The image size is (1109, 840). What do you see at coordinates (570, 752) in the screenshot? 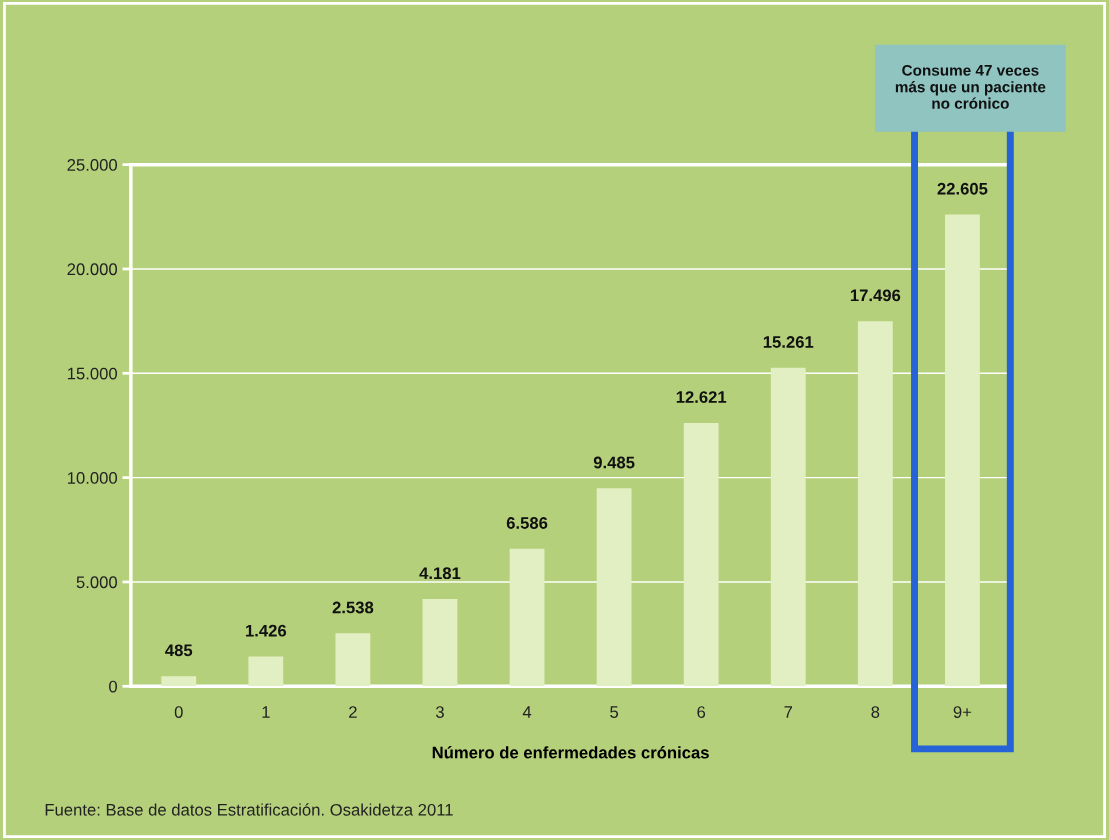
I see `x-axis-title: Número de enfermedades crónicas` at bounding box center [570, 752].